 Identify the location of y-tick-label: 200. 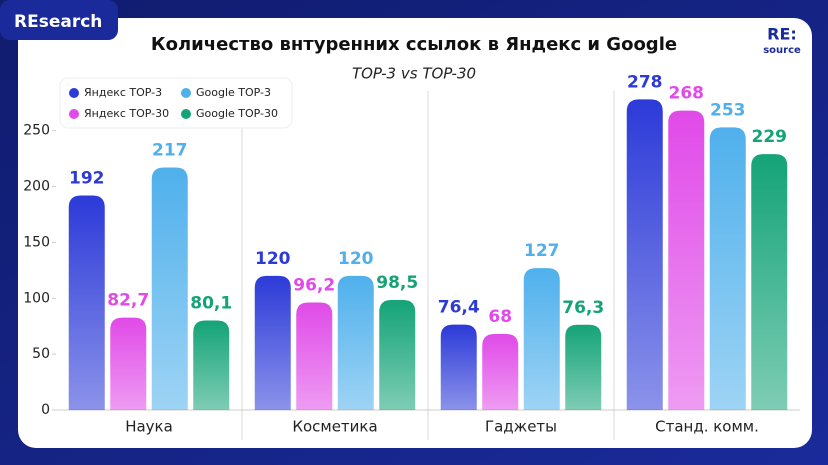
(36, 187).